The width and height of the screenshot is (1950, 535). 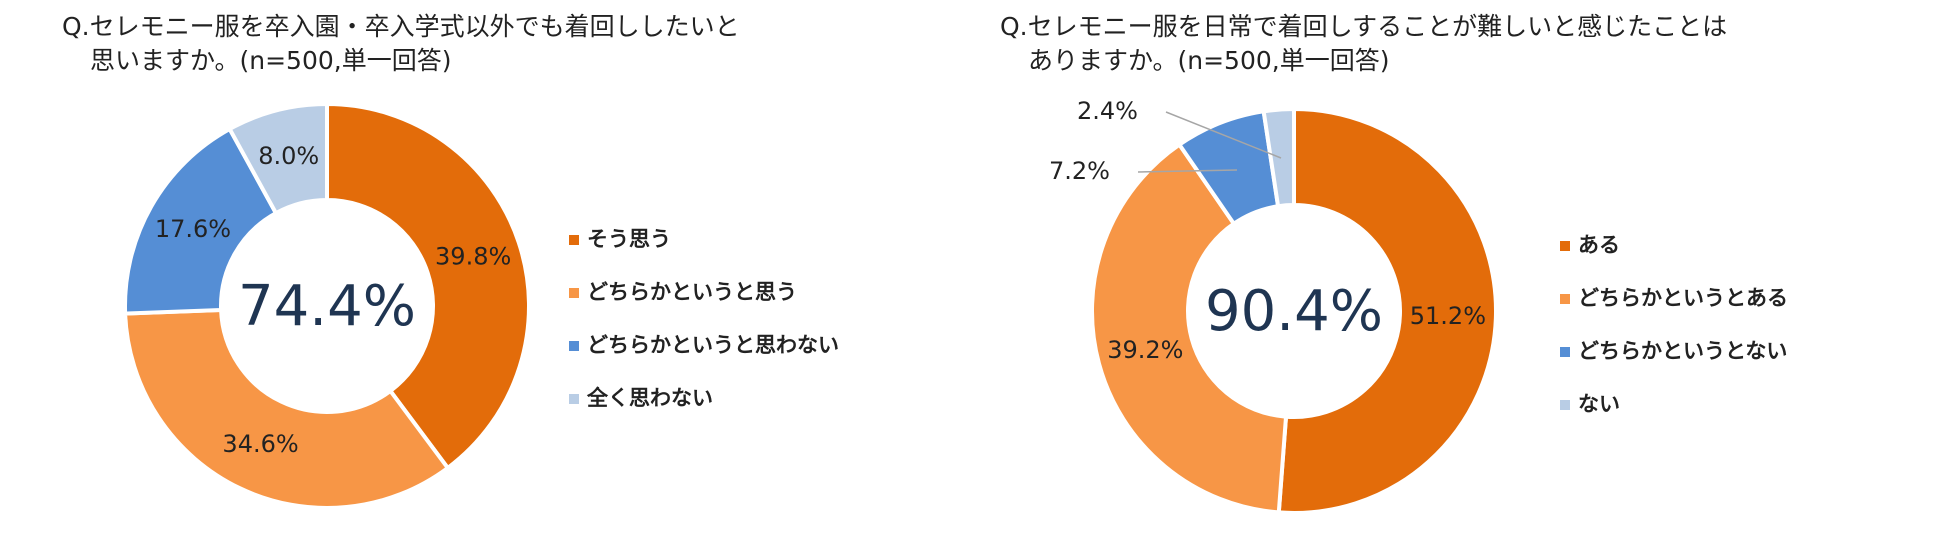 I want to click on data-label: 51.2%, so click(x=1448, y=316).